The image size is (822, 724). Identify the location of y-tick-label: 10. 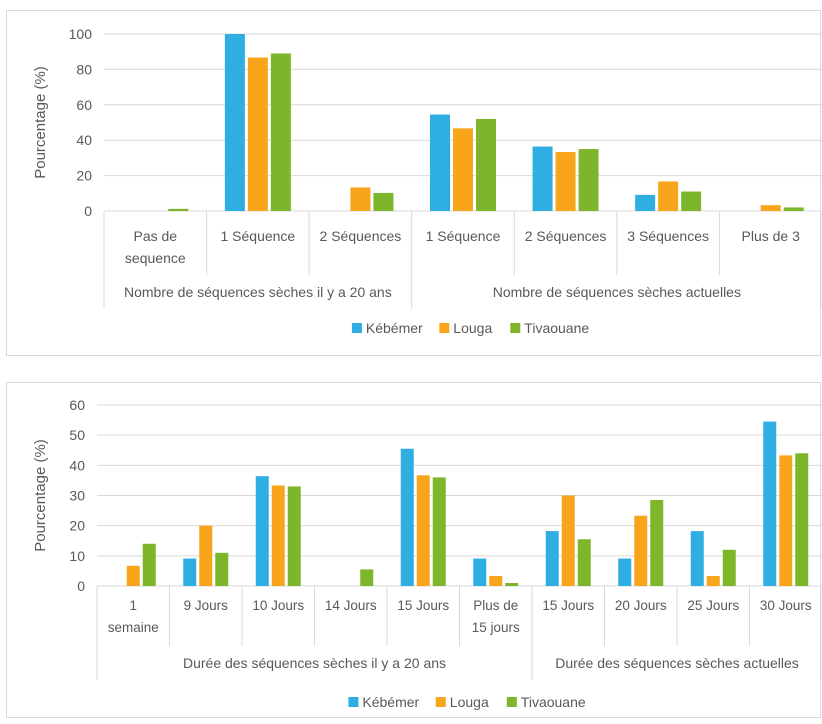
(77, 556).